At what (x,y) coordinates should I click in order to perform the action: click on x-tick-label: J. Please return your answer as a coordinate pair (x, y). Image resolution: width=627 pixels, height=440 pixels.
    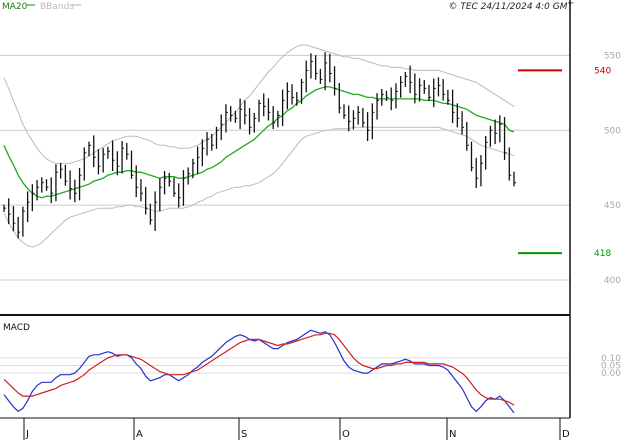
    Looking at the image, I should click on (27, 434).